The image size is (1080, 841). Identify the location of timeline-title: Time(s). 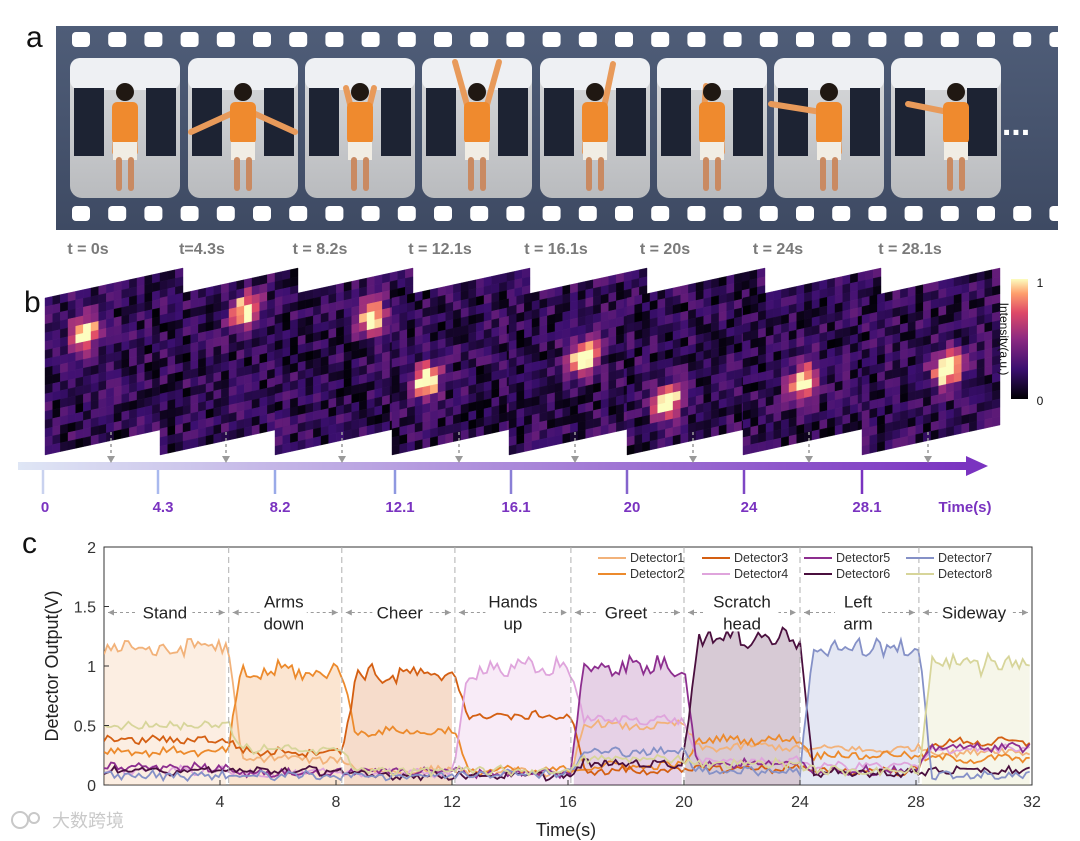
(964, 507).